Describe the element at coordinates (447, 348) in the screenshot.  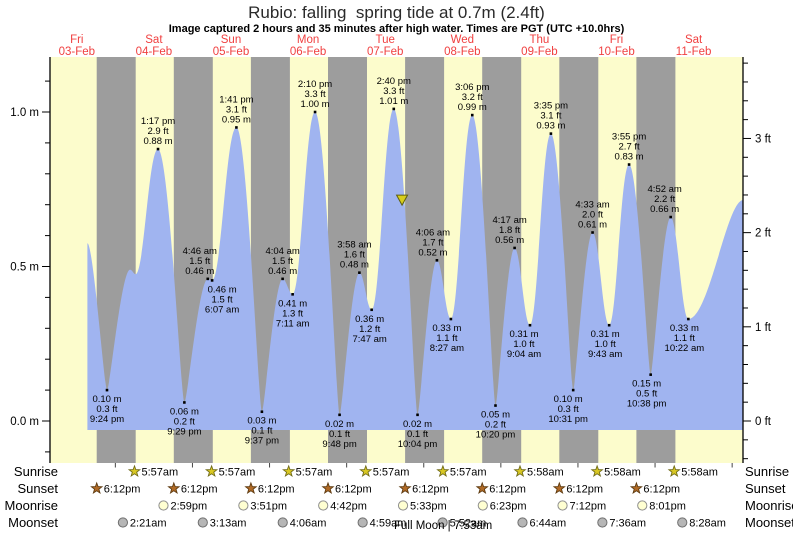
I see `tide-label-line: 8:27 am` at that location.